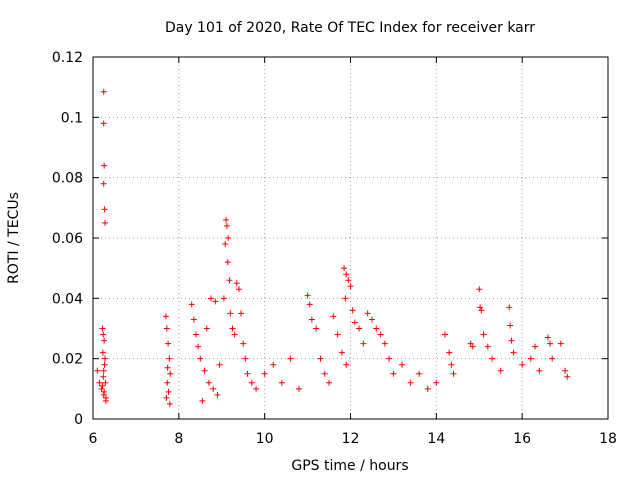 This screenshot has width=640, height=480. What do you see at coordinates (93, 439) in the screenshot?
I see `x-tick-label: 6` at bounding box center [93, 439].